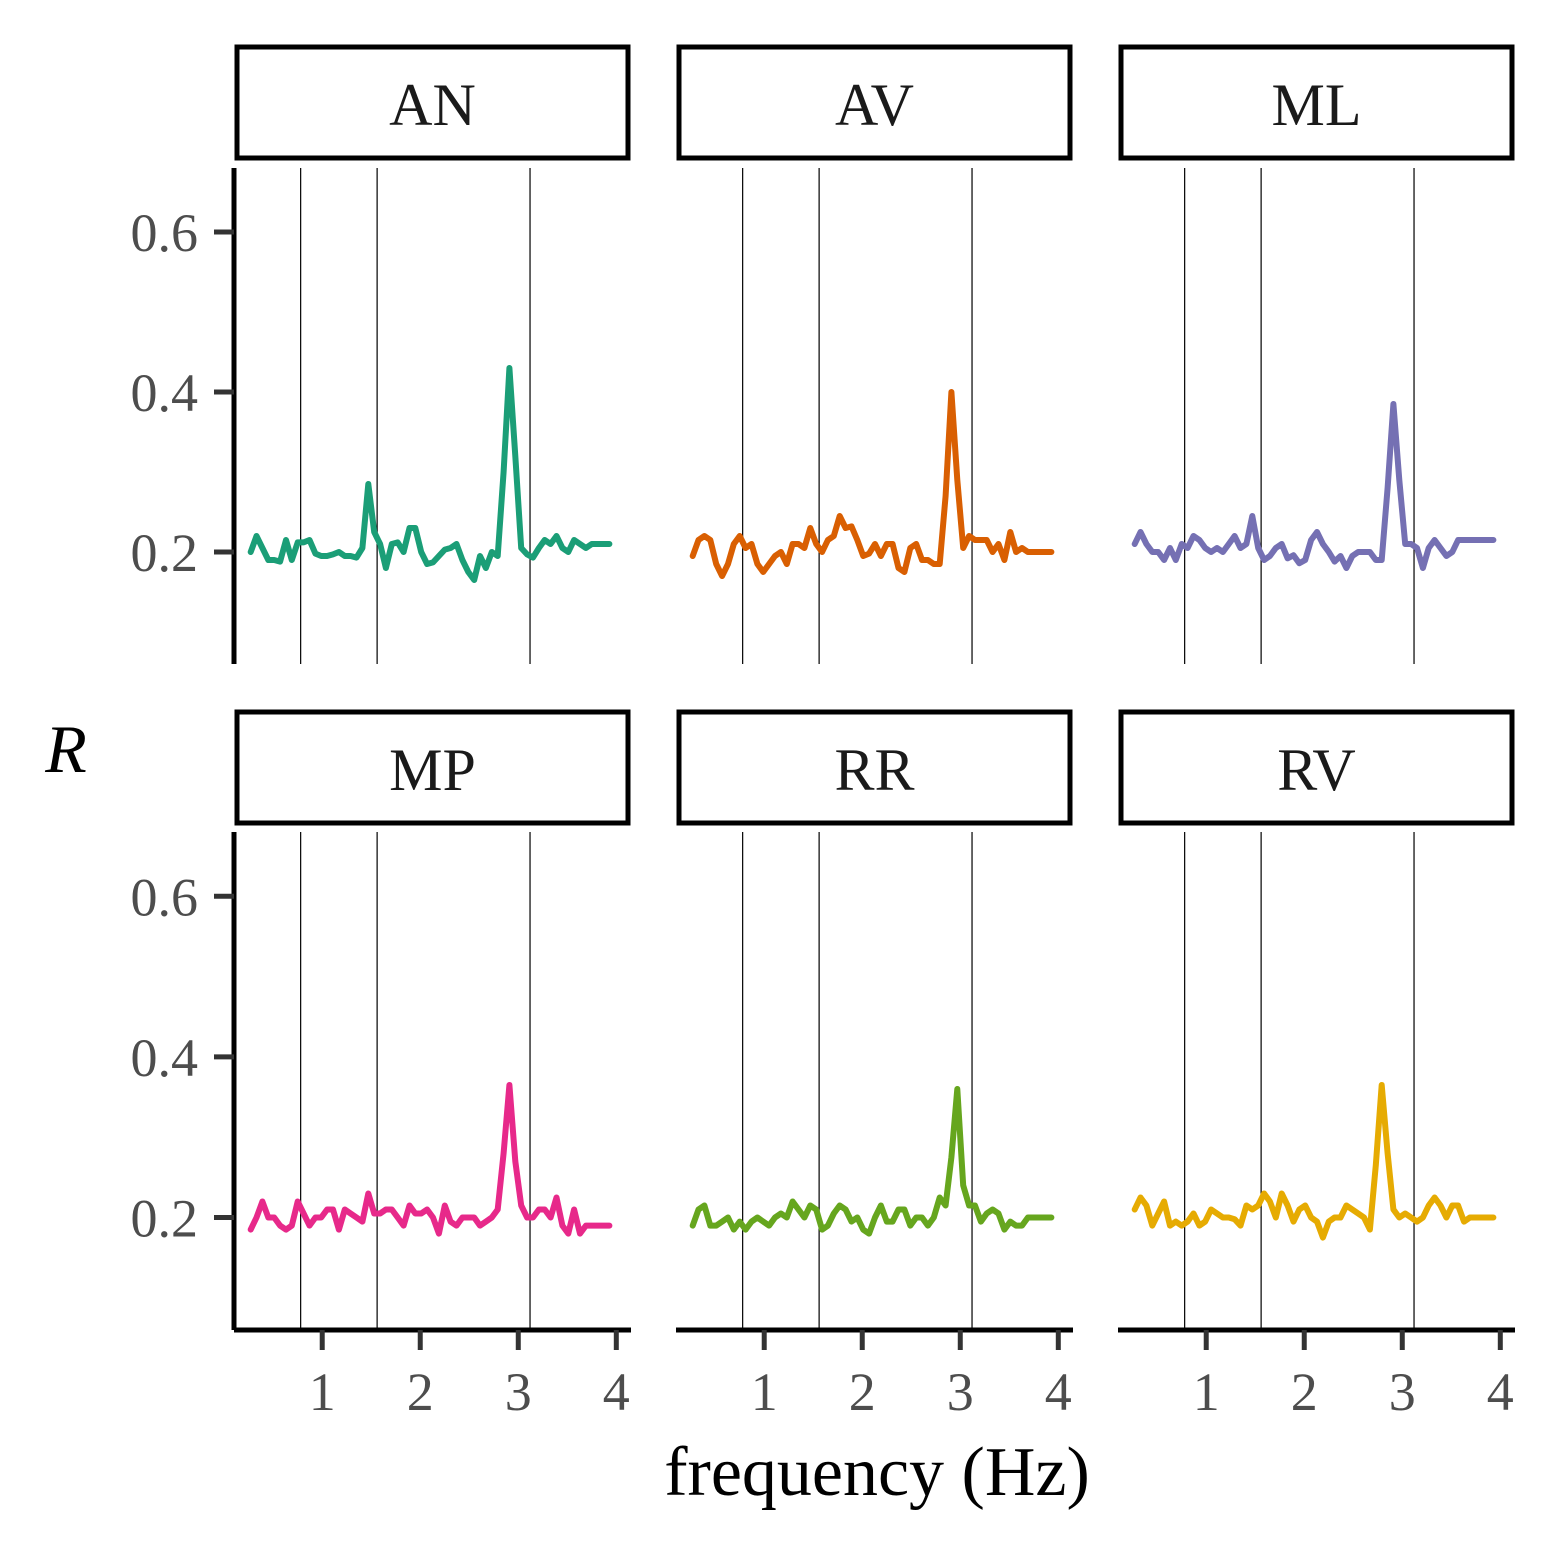 The image size is (1560, 1560). I want to click on series-line-rv, so click(1314, 1161).